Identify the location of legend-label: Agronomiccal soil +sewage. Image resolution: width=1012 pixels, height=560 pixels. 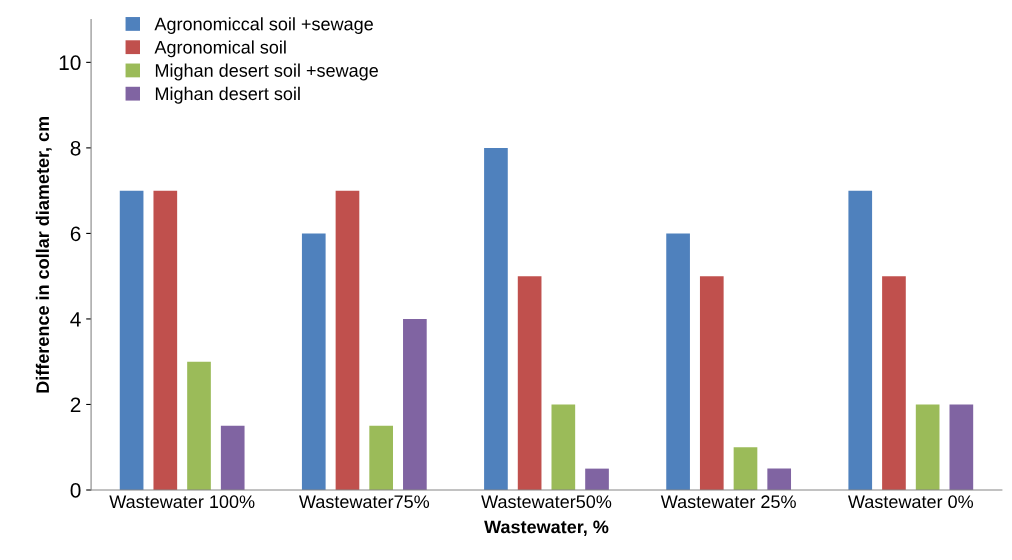
(263, 25).